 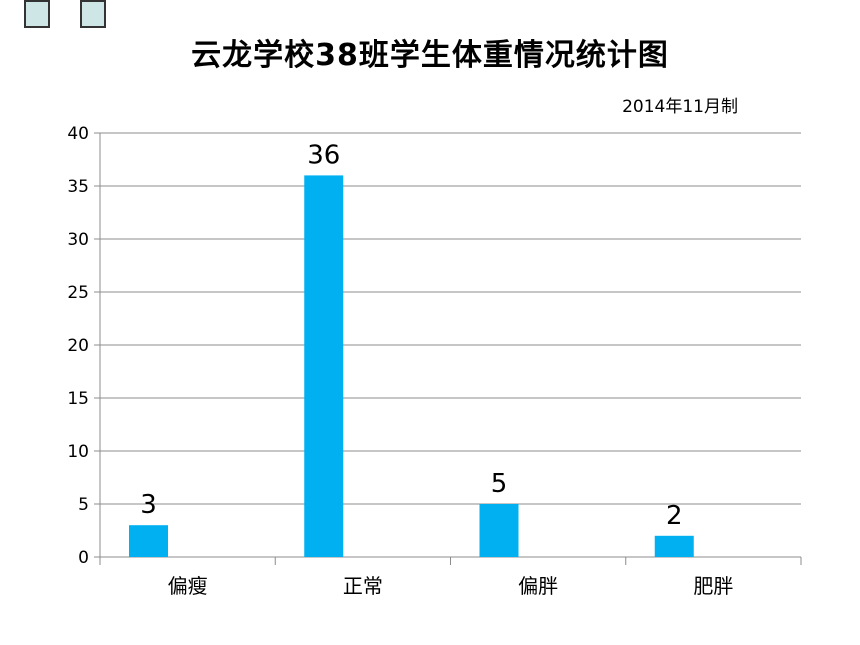 I want to click on data-label: 2, so click(x=674, y=516).